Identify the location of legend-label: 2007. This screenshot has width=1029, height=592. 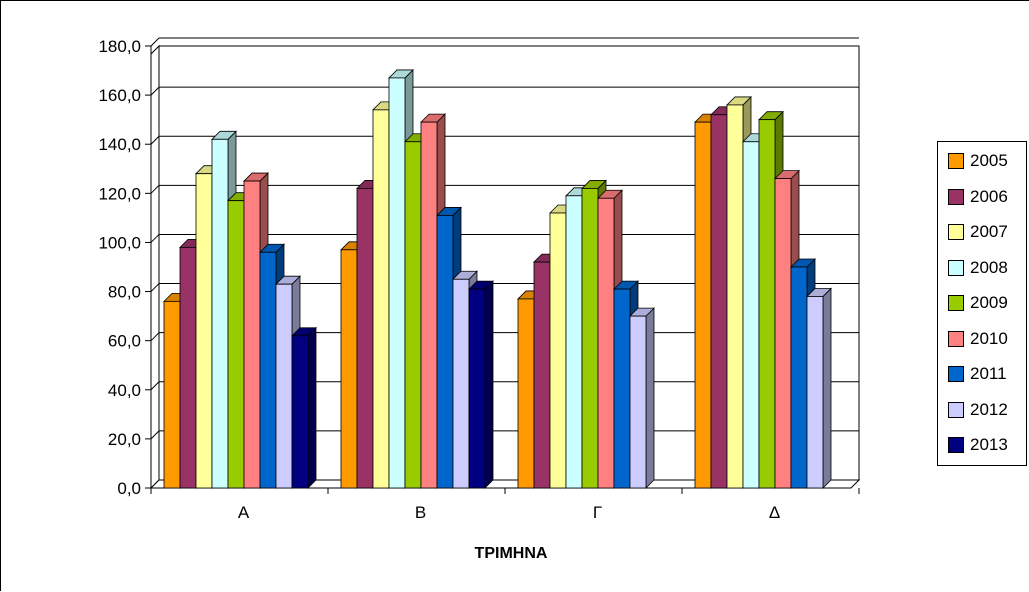
(989, 231).